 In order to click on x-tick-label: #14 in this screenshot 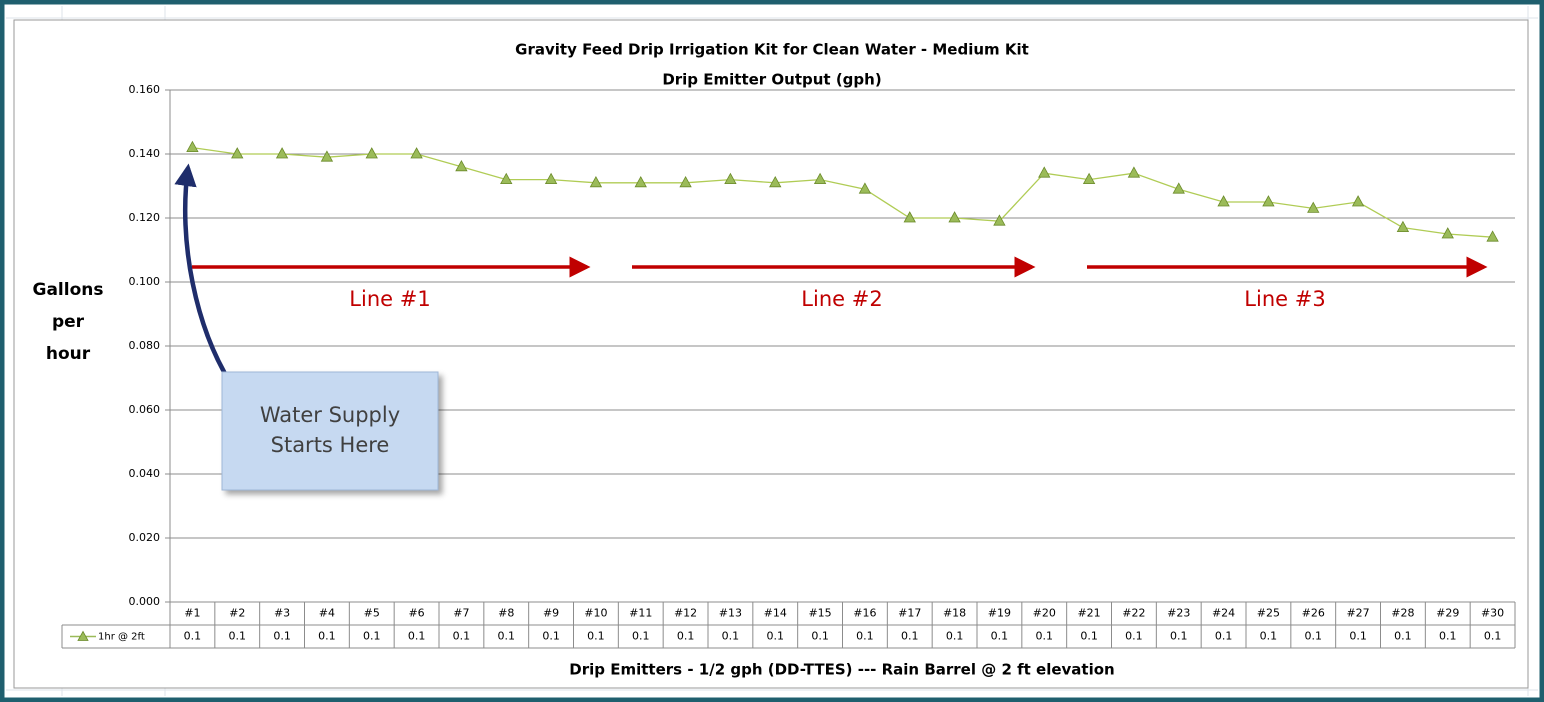, I will do `click(775, 613)`.